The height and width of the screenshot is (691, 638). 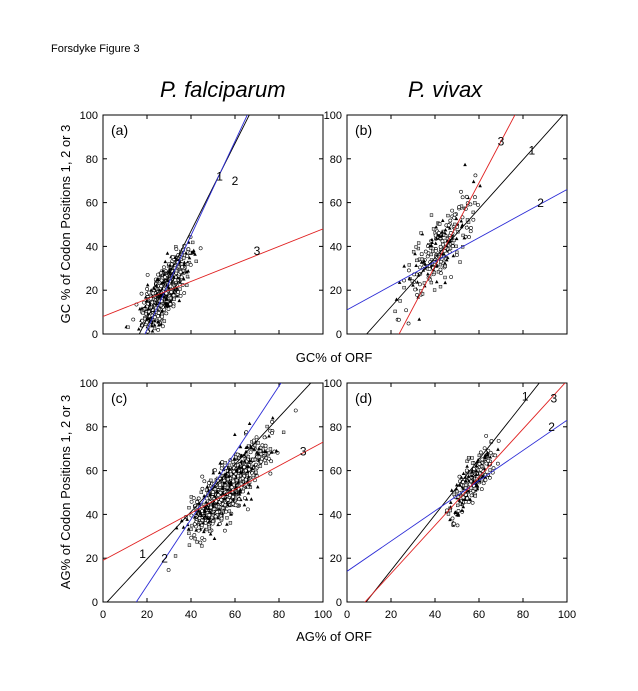 I want to click on bottom-x-axis-label: AG% of ORF, so click(x=334, y=636).